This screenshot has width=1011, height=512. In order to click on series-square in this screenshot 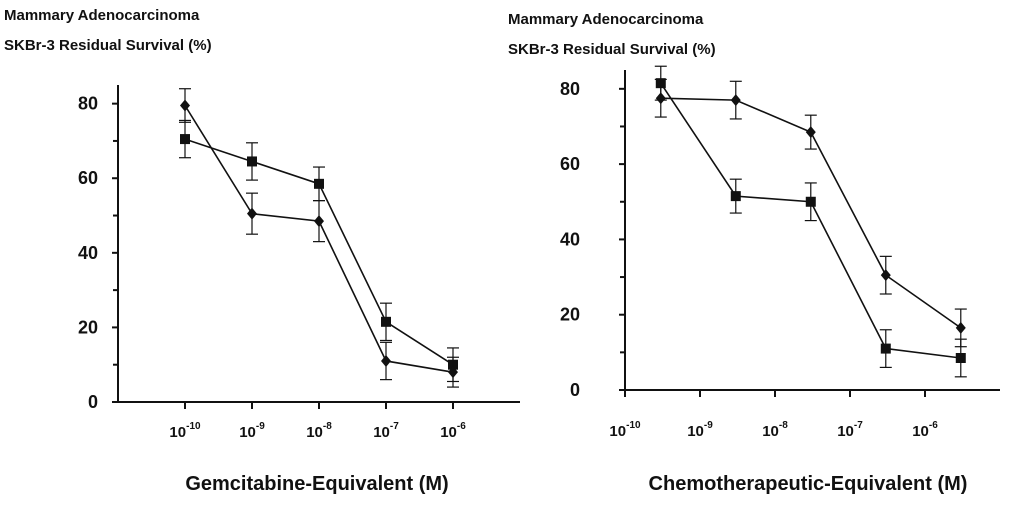, I will do `click(319, 251)`.